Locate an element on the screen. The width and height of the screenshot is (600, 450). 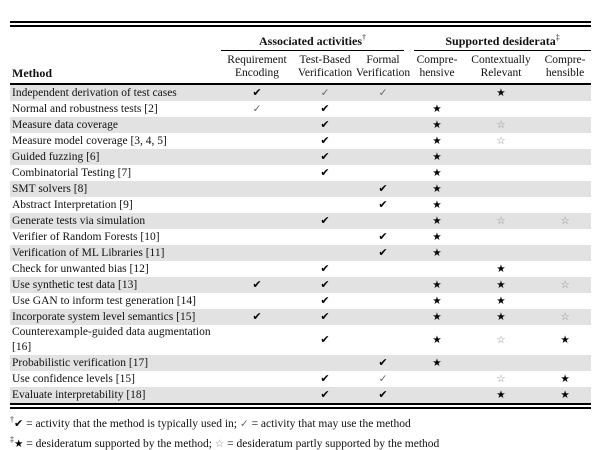
light-check-icon: ✓ is located at coordinates (244, 423).